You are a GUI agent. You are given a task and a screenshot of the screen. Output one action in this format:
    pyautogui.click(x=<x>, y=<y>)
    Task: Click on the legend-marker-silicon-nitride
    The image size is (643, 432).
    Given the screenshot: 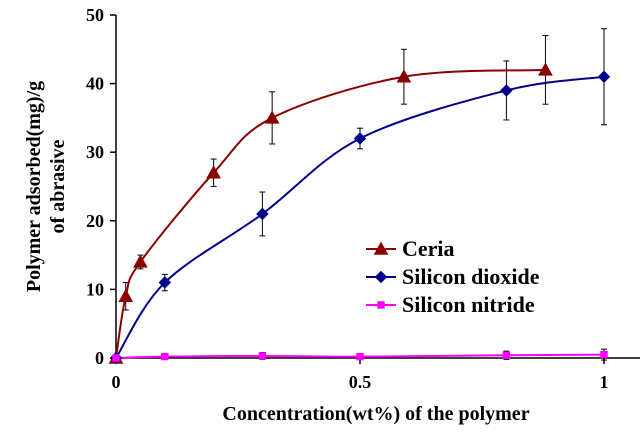 What is the action you would take?
    pyautogui.click(x=381, y=305)
    